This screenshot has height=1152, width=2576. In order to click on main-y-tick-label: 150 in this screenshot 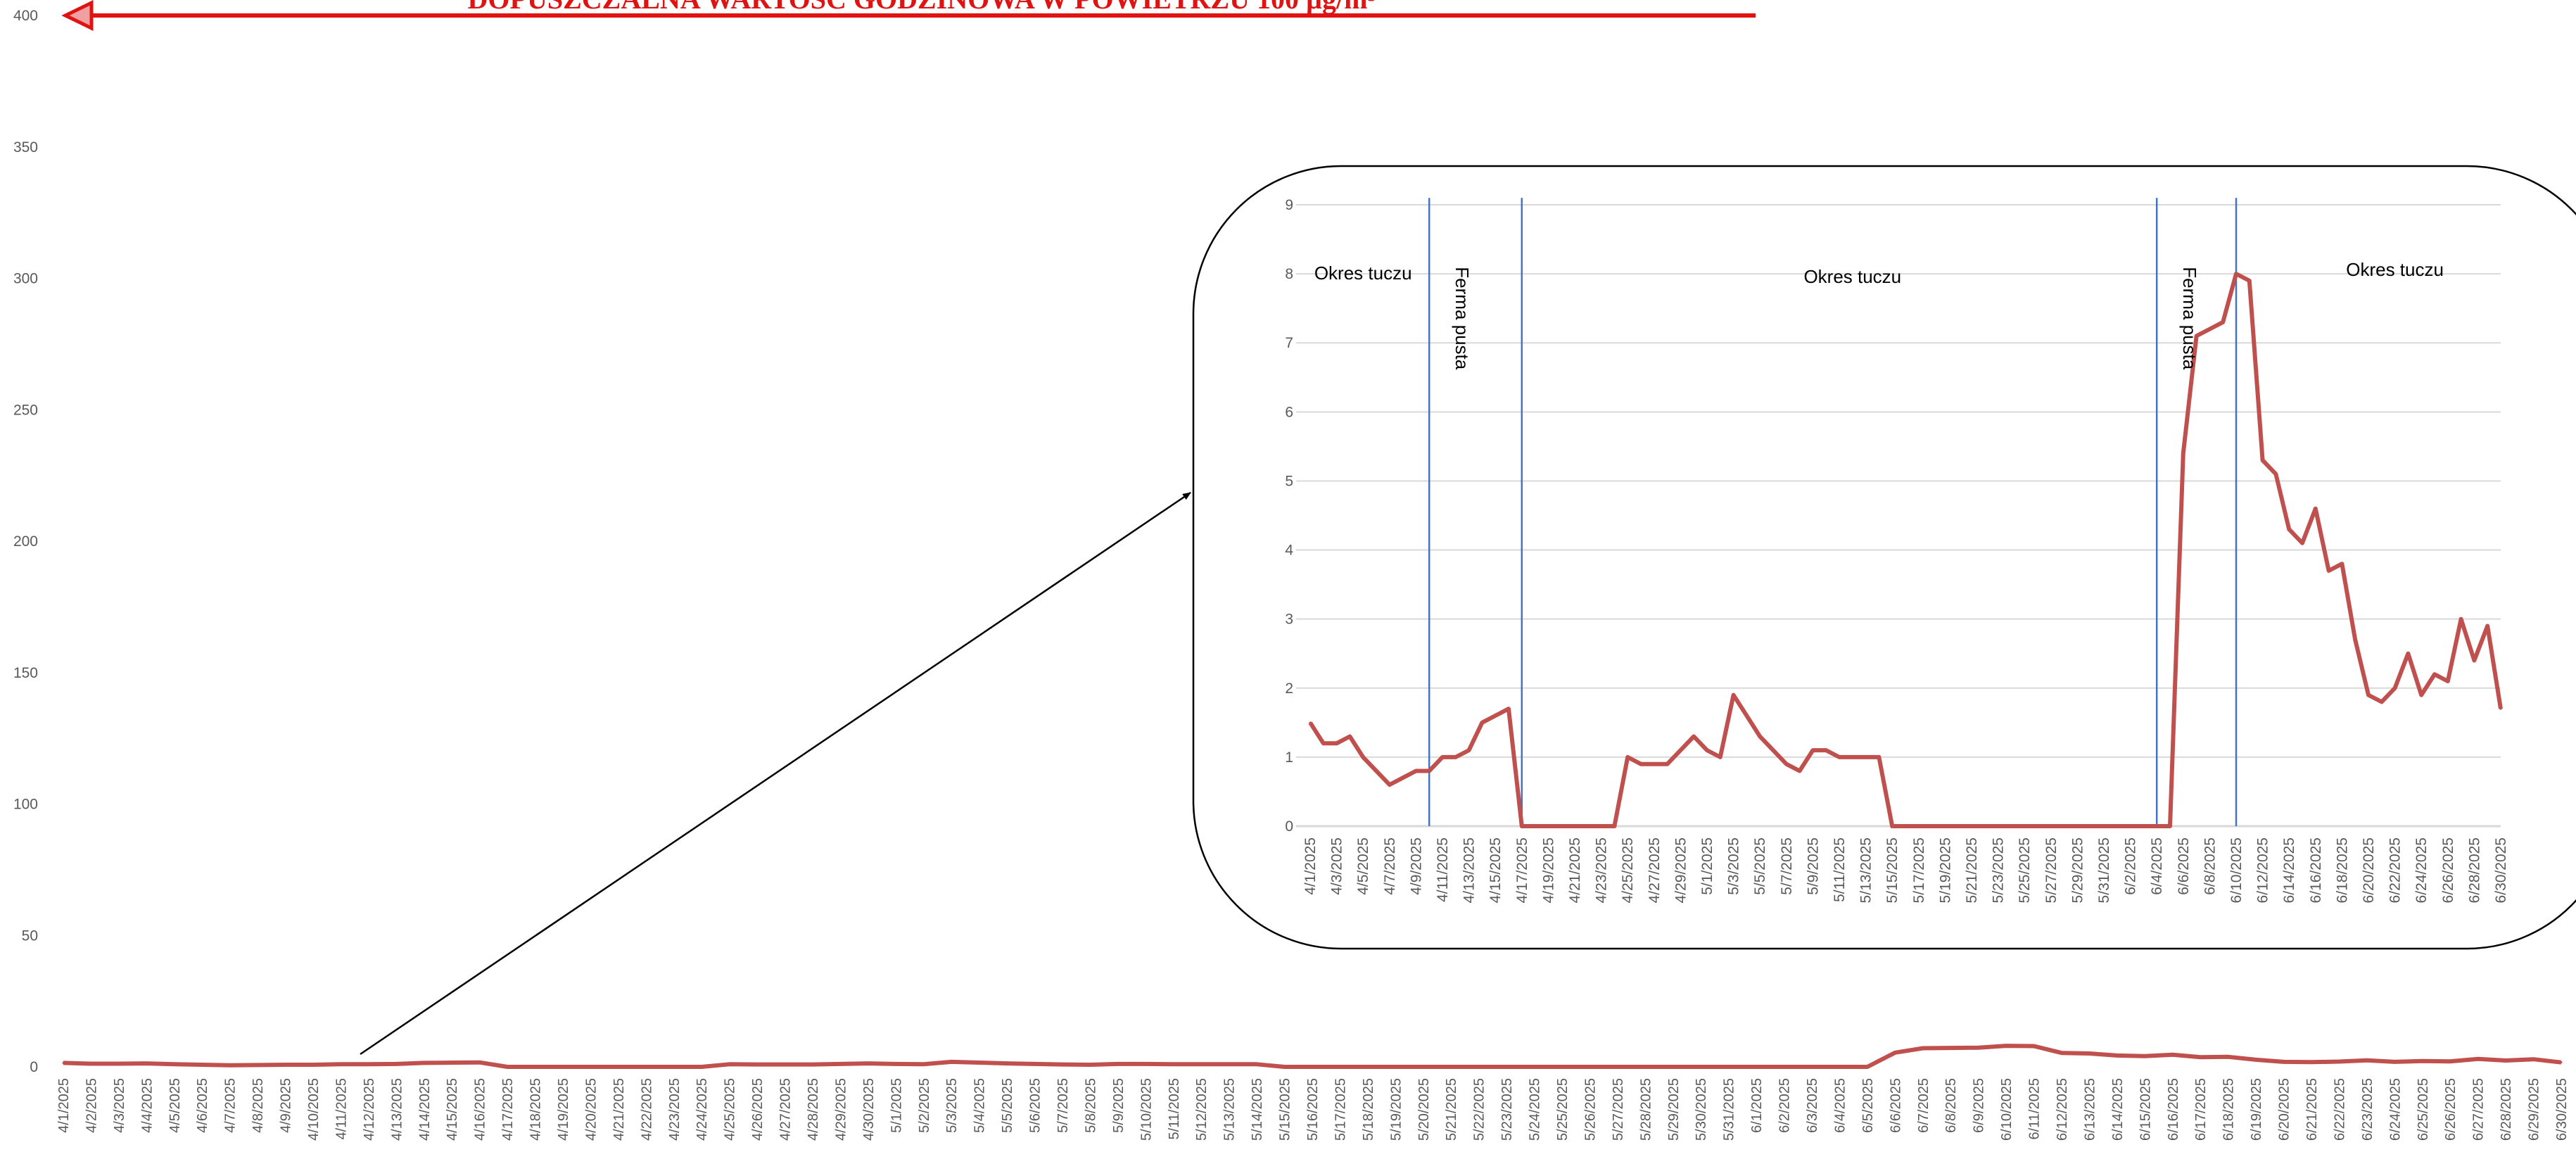, I will do `click(25, 673)`.